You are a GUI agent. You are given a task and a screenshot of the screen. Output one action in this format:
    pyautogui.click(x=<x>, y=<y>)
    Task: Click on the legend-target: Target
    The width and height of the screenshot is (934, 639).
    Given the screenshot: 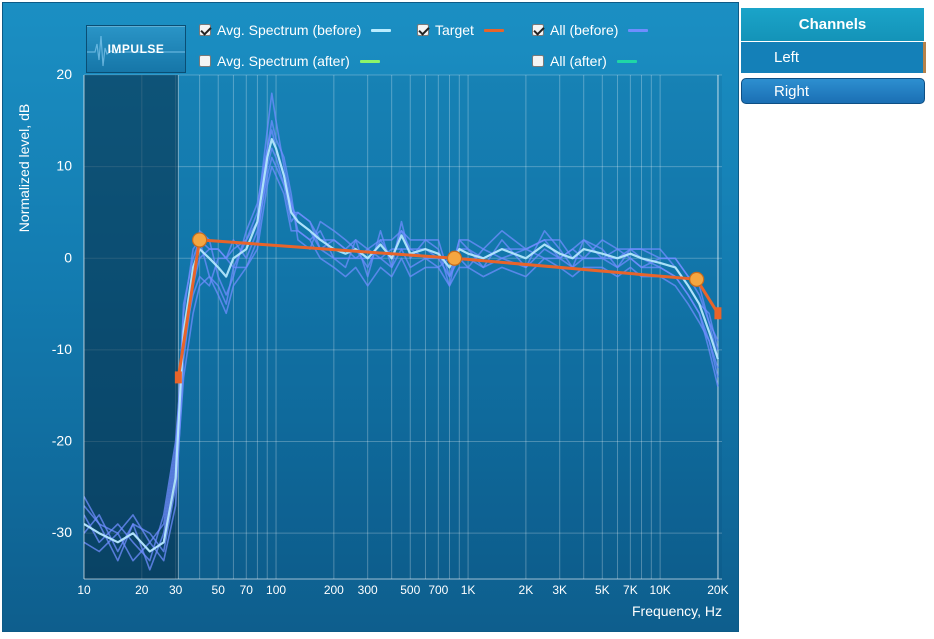 What is the action you would take?
    pyautogui.click(x=460, y=30)
    